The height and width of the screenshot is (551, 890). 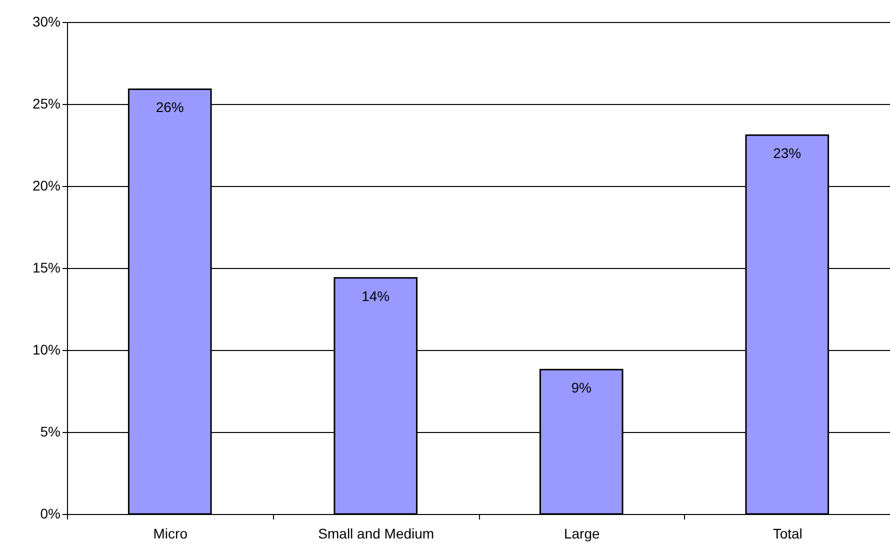 I want to click on y-tick-label: 30%, so click(x=46, y=22).